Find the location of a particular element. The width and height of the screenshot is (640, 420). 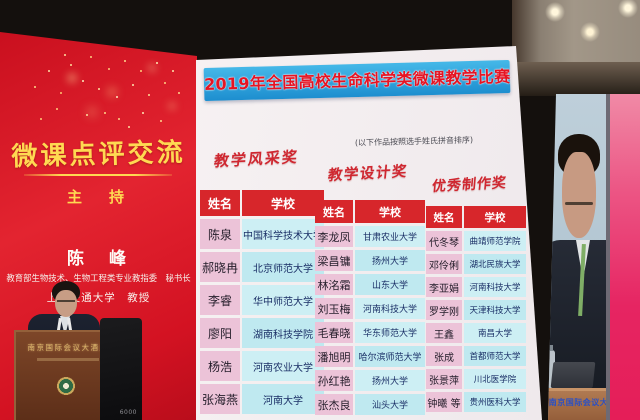

table-row: 李龙凤 甘肃农业大学 is located at coordinates (370, 236).